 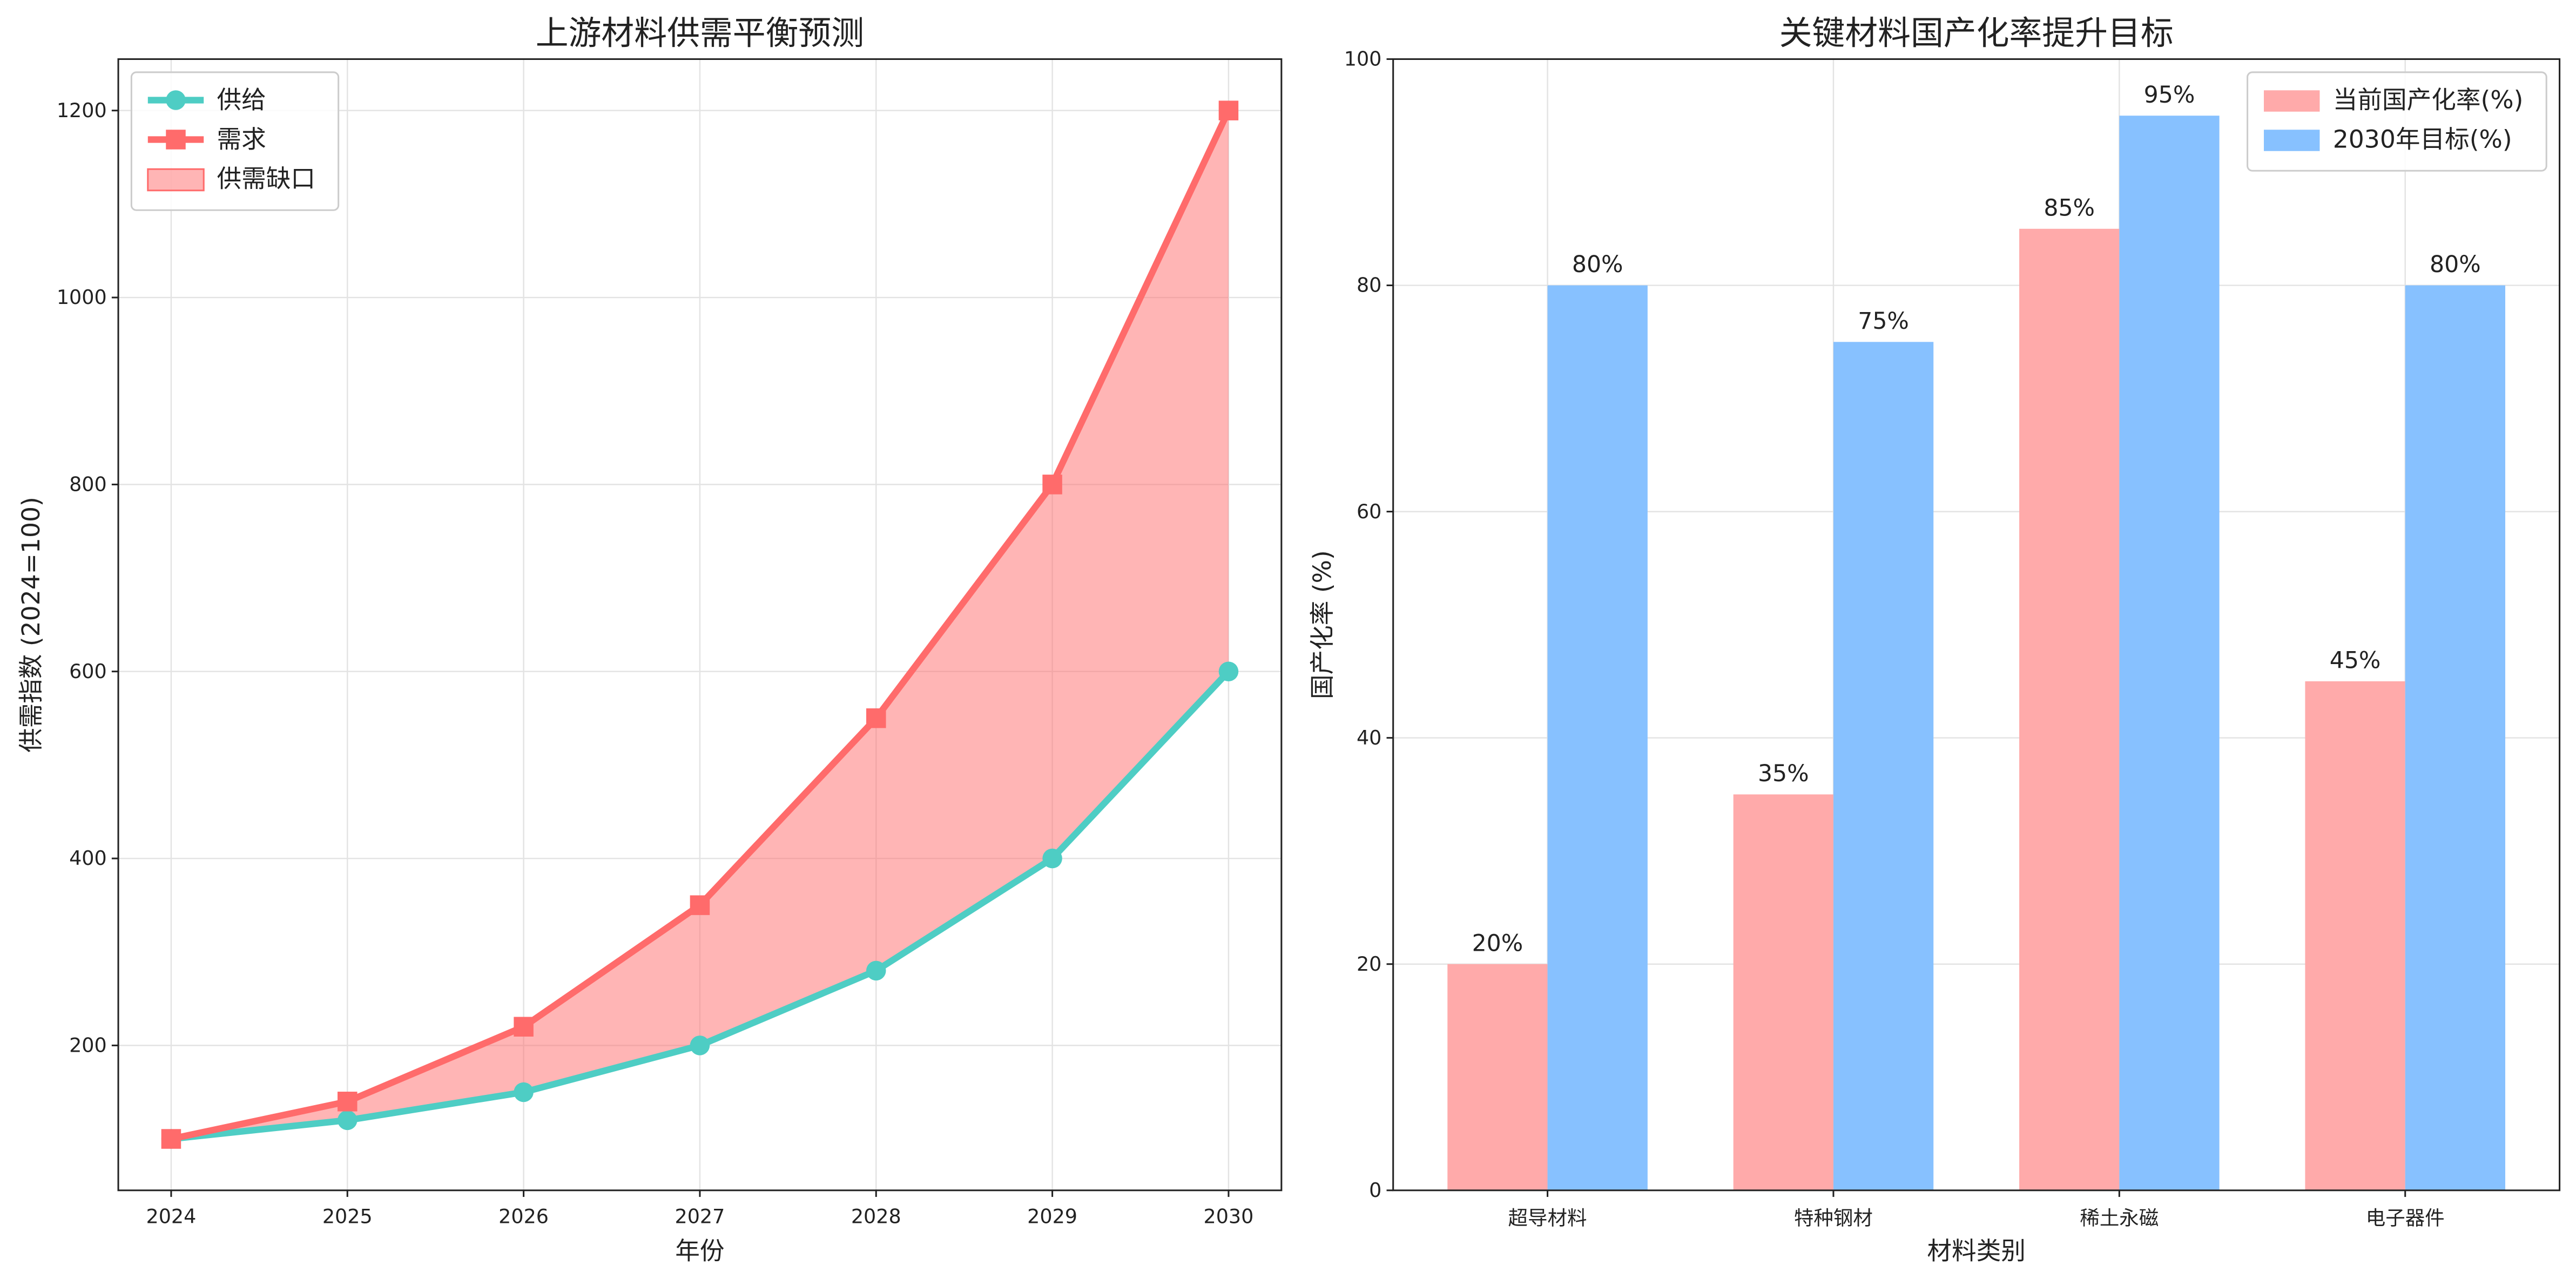 I want to click on y-tick-label: 0, so click(x=1375, y=1190).